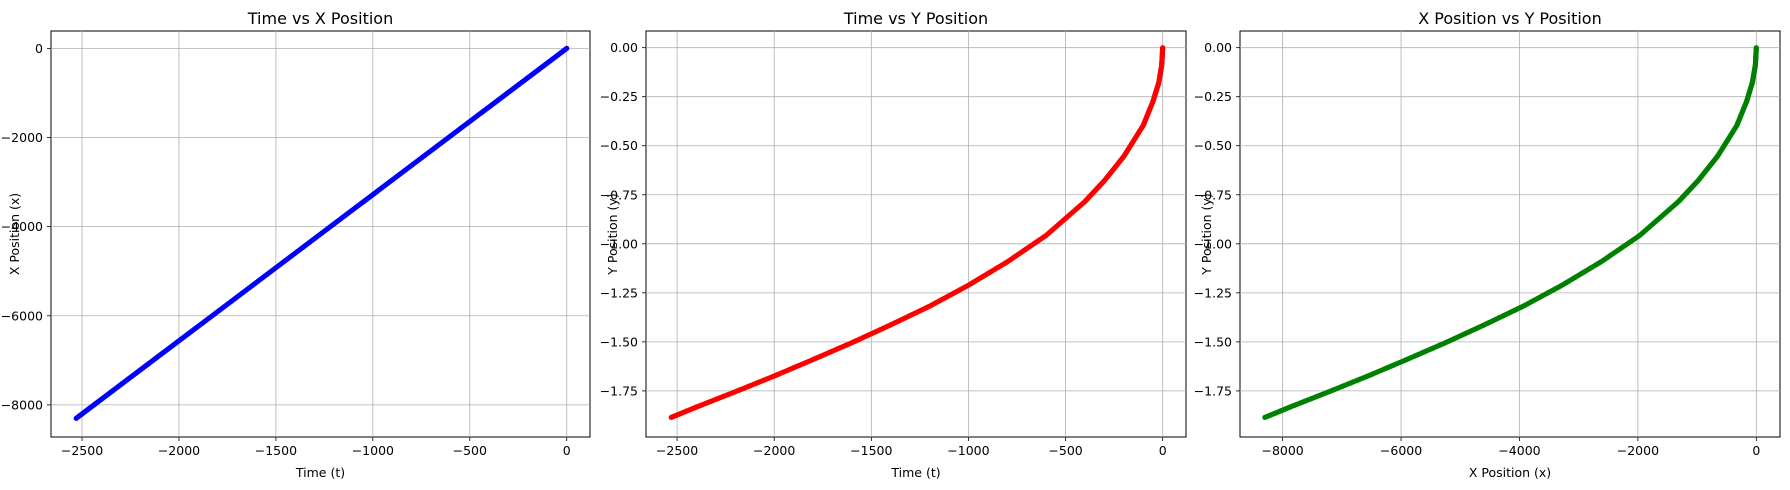 The image size is (1790, 490). Describe the element at coordinates (22, 226) in the screenshot. I see `y-tick-label: −4000` at that location.